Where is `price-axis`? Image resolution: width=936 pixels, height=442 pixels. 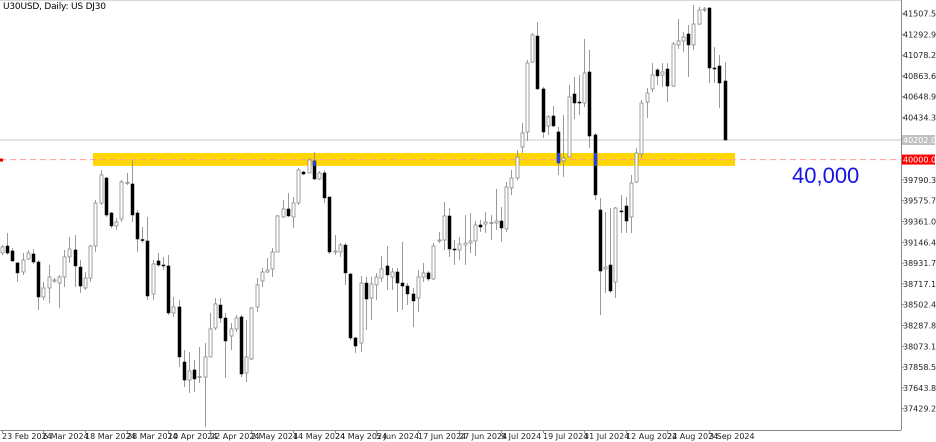
price-axis is located at coordinates (919, 221).